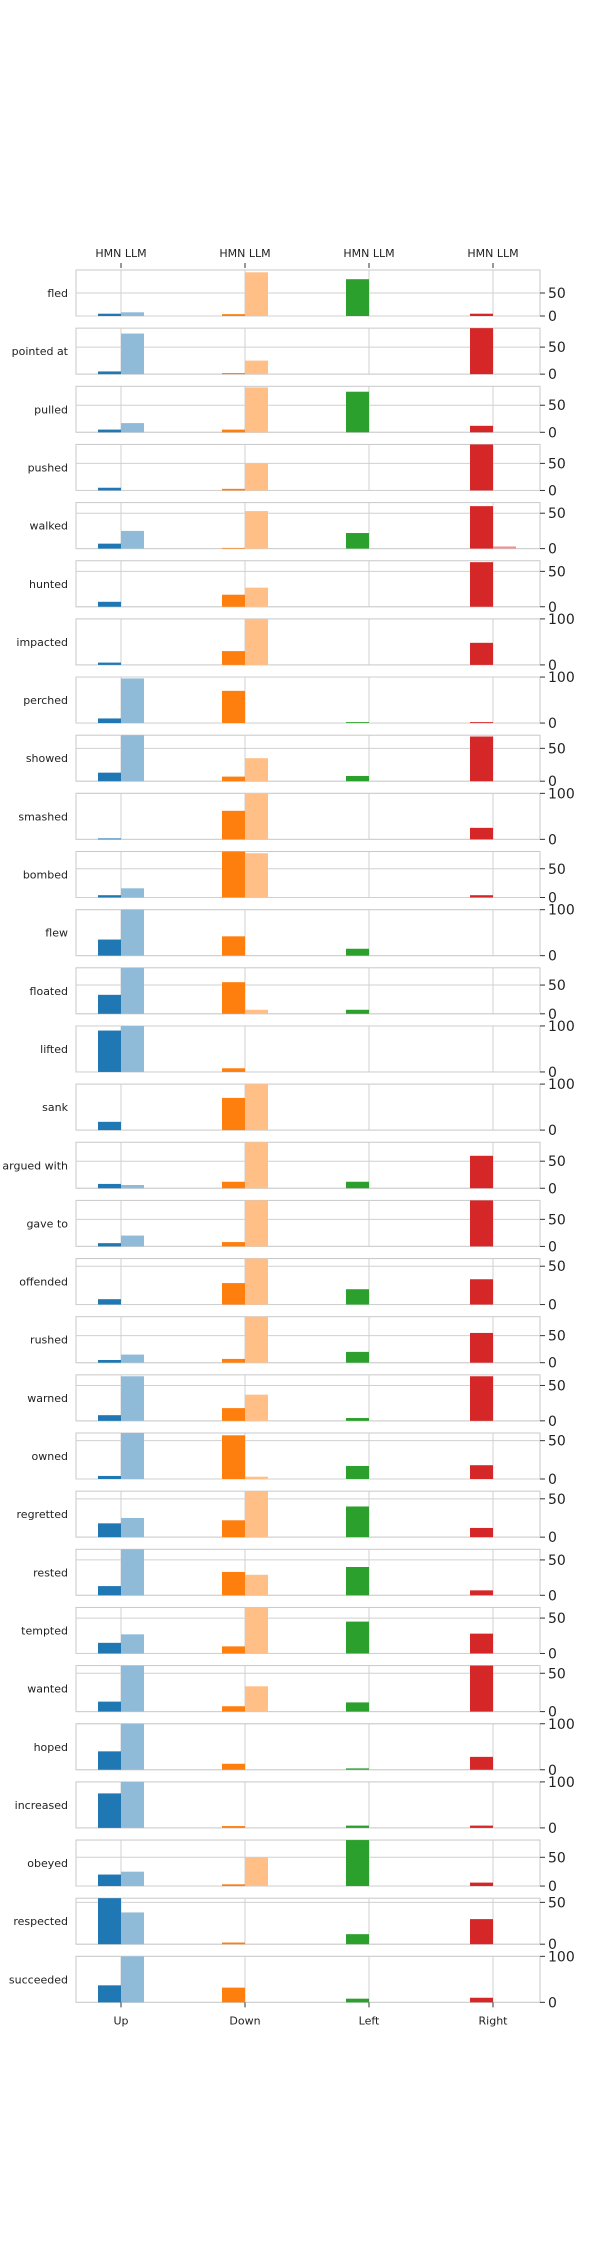  Describe the element at coordinates (552, 1189) in the screenshot. I see `y-tick-label-argued-with: 0` at that location.